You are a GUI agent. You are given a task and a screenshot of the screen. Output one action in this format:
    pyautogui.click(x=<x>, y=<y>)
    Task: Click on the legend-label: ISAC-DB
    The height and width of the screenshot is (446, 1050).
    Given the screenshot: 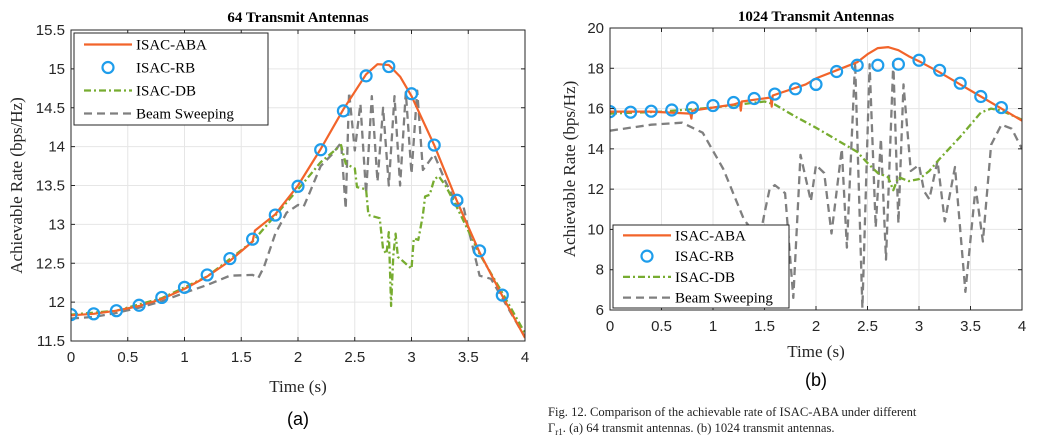 What is the action you would take?
    pyautogui.click(x=166, y=92)
    